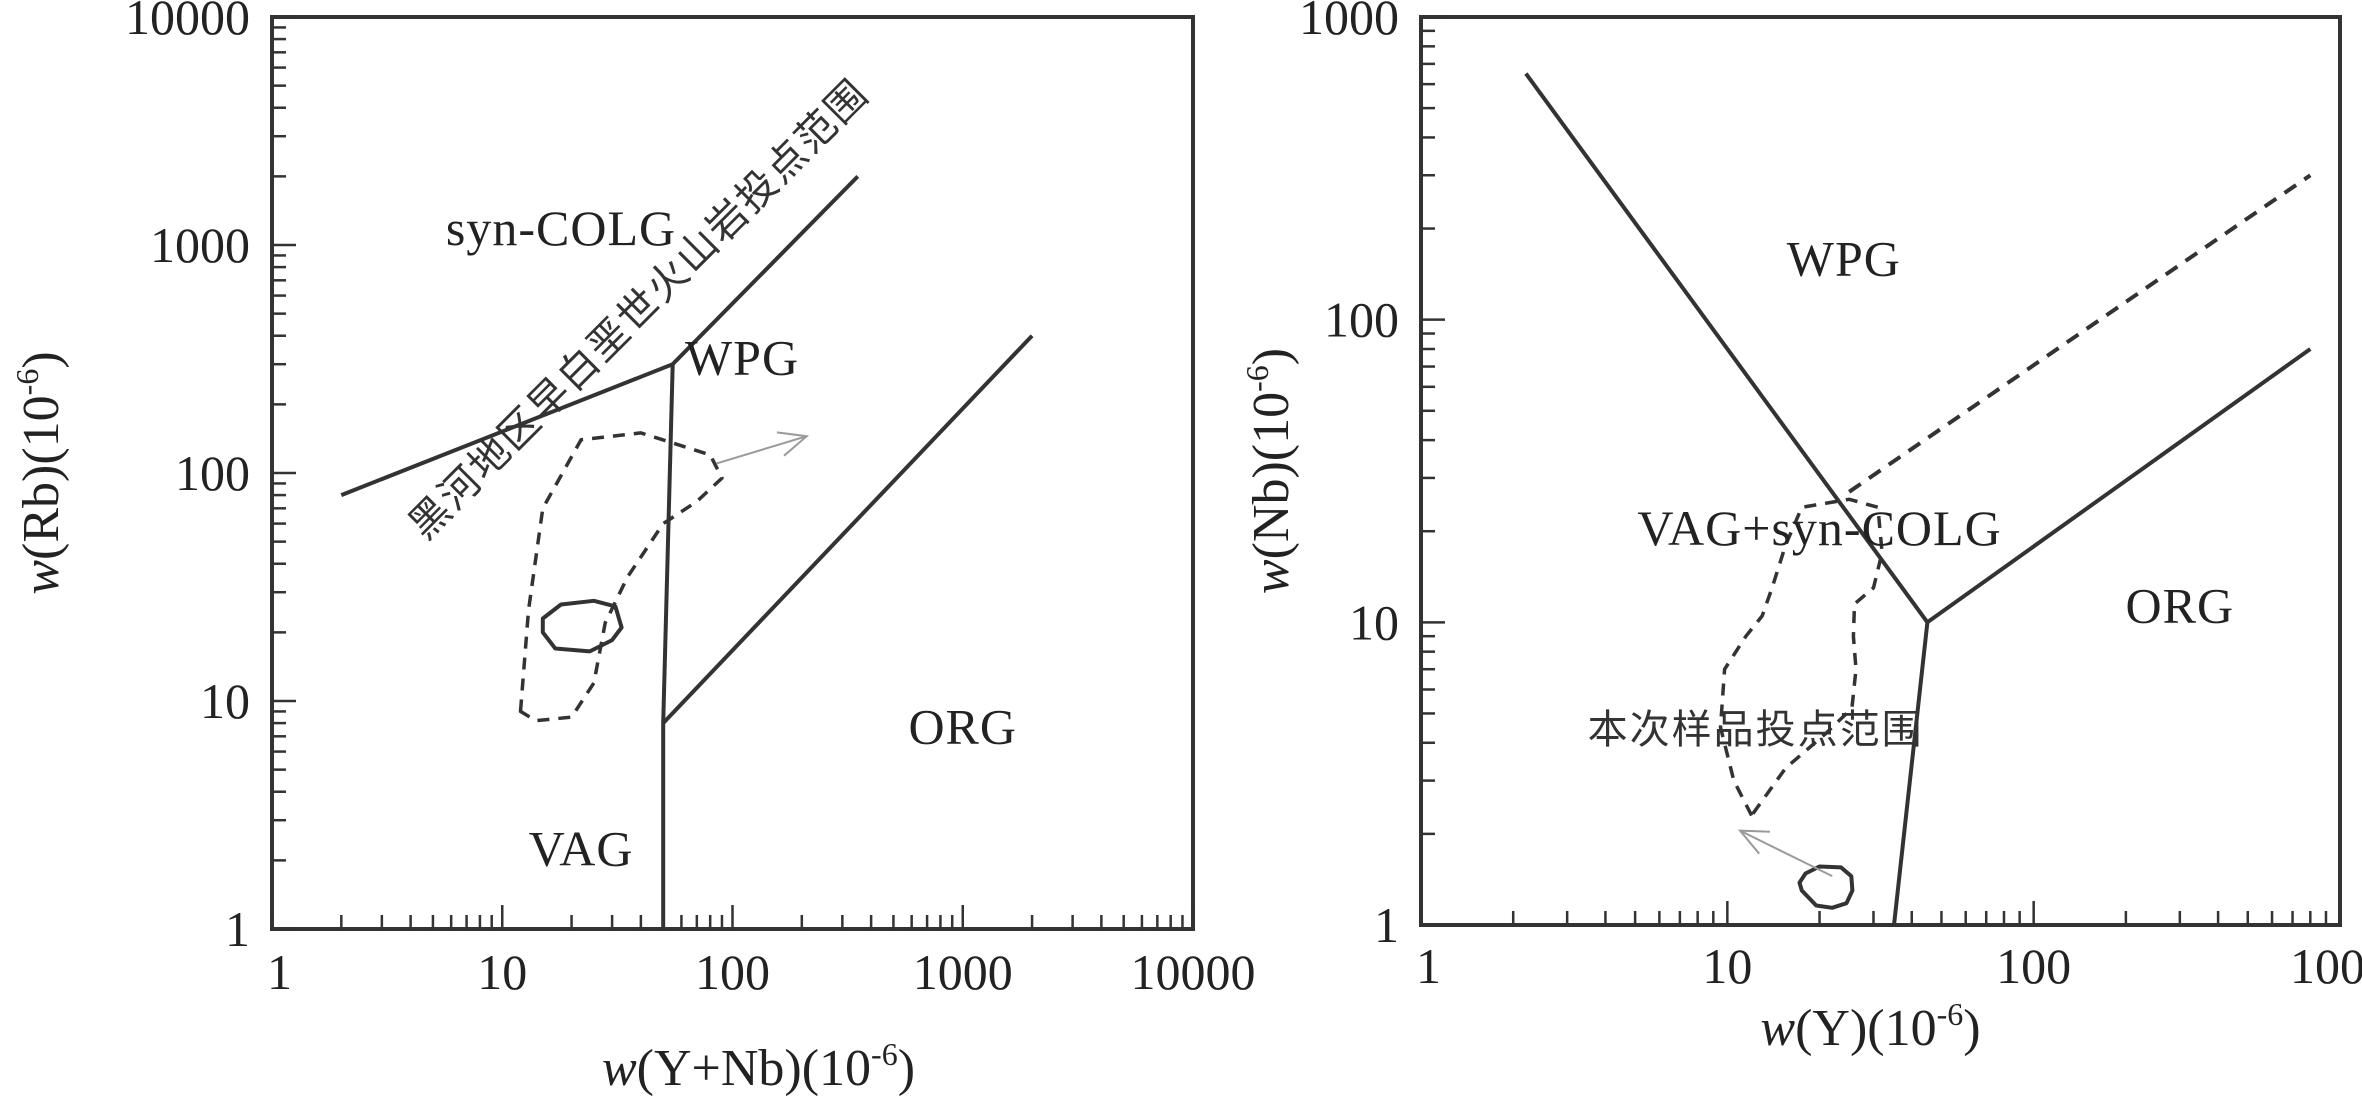  I want to click on x-axis-label: w(Y+Nb)(10-6), so click(758, 1066).